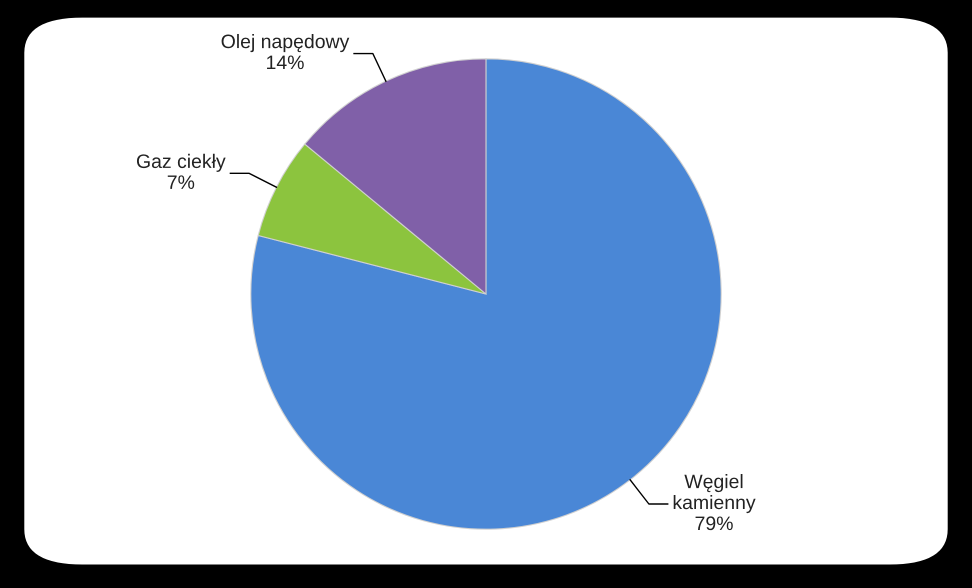 The width and height of the screenshot is (972, 588). What do you see at coordinates (181, 182) in the screenshot?
I see `data-label: 7%` at bounding box center [181, 182].